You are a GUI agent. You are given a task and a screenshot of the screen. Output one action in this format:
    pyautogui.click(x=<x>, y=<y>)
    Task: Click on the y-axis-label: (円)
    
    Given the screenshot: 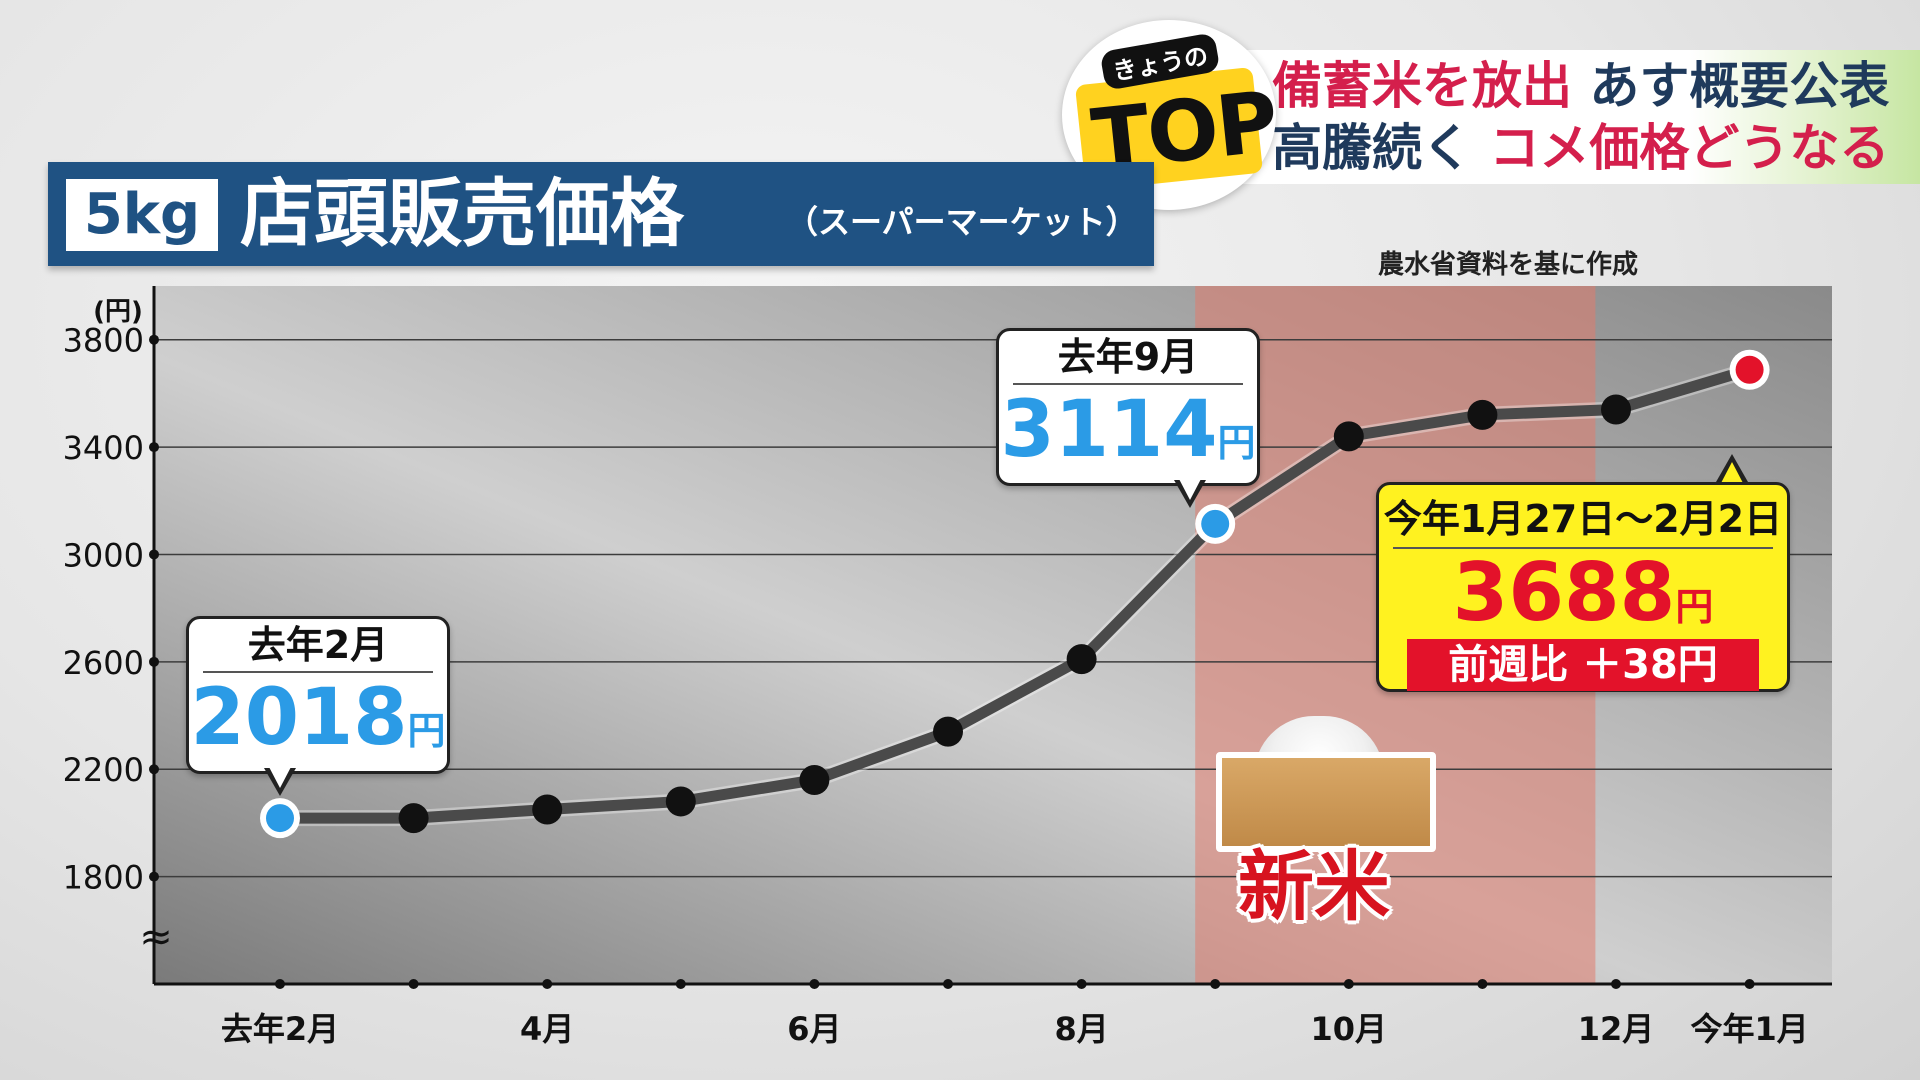 What is the action you would take?
    pyautogui.click(x=118, y=312)
    